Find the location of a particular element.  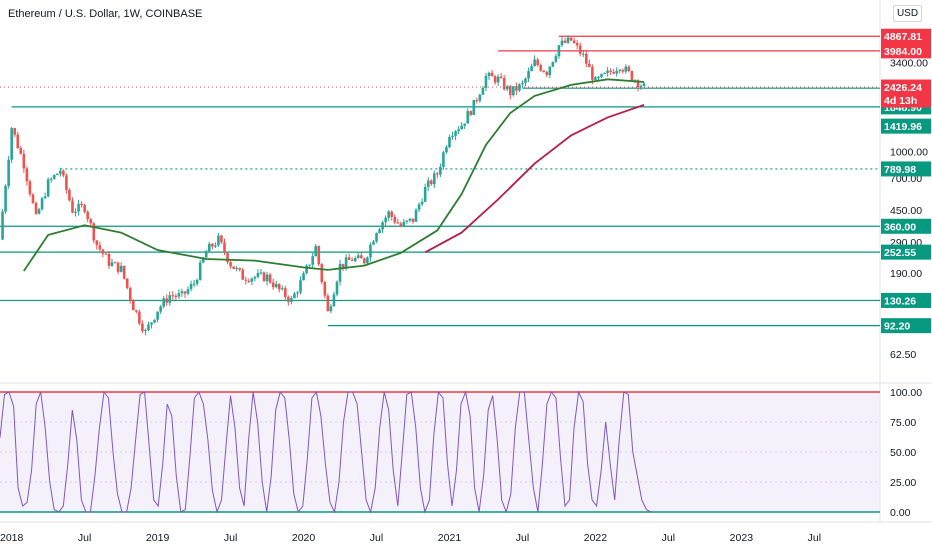

time-tick-label: 2023 is located at coordinates (742, 538).